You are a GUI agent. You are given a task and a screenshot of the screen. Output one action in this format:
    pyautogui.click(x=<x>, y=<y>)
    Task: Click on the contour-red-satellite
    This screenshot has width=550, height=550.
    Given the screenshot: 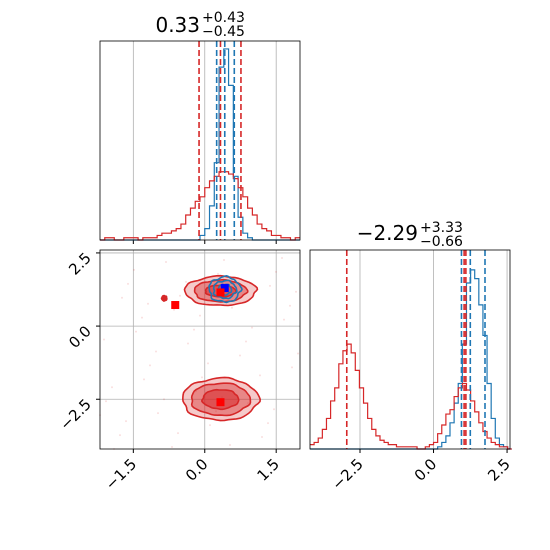 What is the action you would take?
    pyautogui.click(x=164, y=298)
    